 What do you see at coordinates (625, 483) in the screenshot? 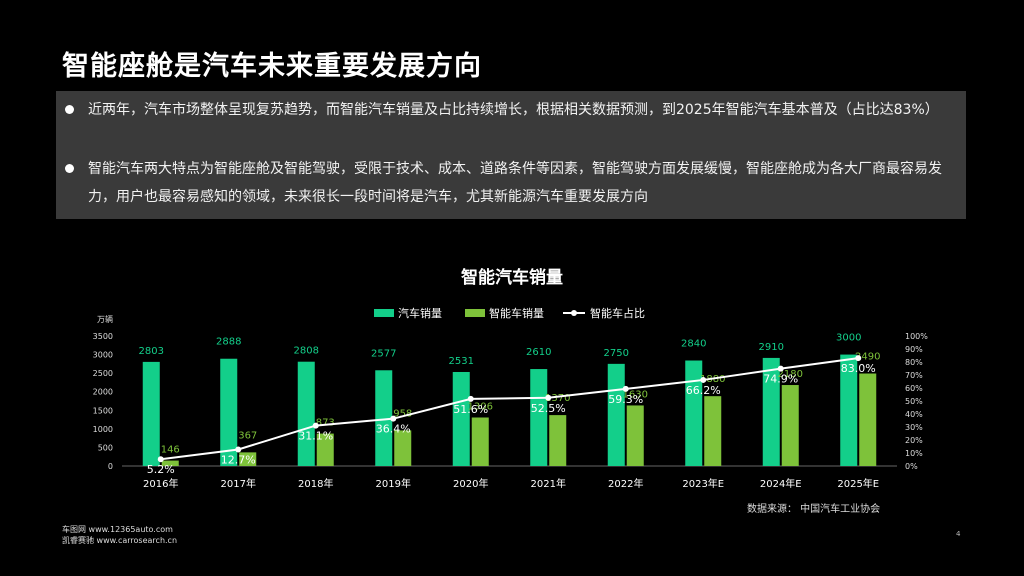
I see `x-tick-label: 2022年` at bounding box center [625, 483].